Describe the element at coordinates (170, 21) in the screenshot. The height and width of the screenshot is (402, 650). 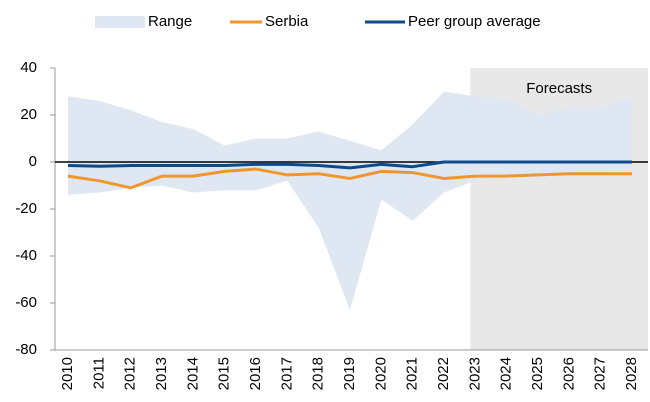
I see `legend-label: Range` at that location.